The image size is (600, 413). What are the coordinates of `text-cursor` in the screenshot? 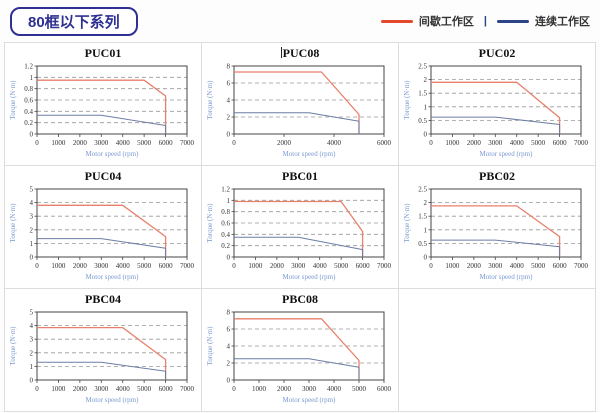 It's located at (281, 52).